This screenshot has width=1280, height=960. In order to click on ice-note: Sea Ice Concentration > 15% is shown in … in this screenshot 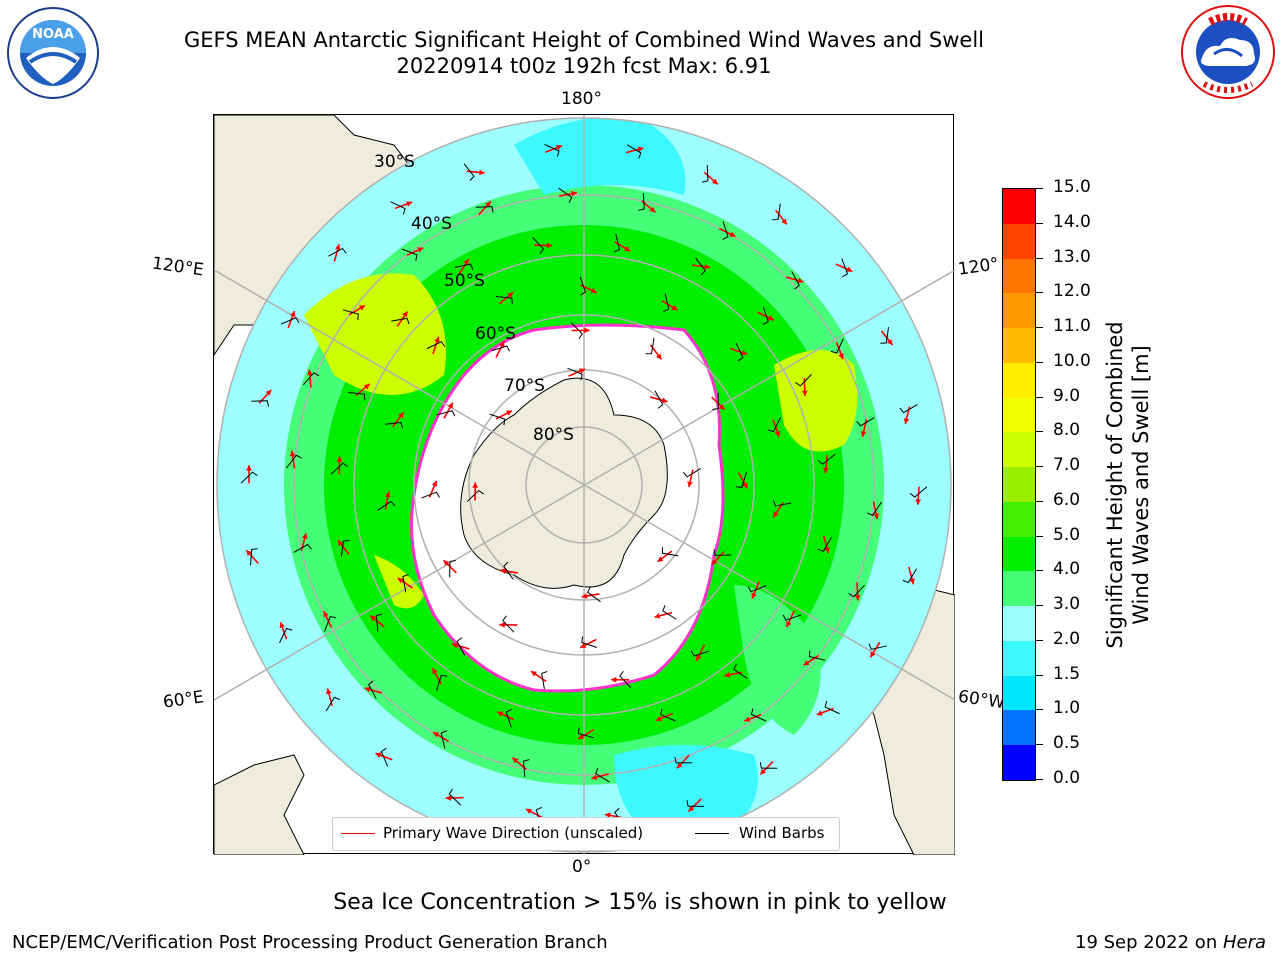, I will do `click(640, 902)`.